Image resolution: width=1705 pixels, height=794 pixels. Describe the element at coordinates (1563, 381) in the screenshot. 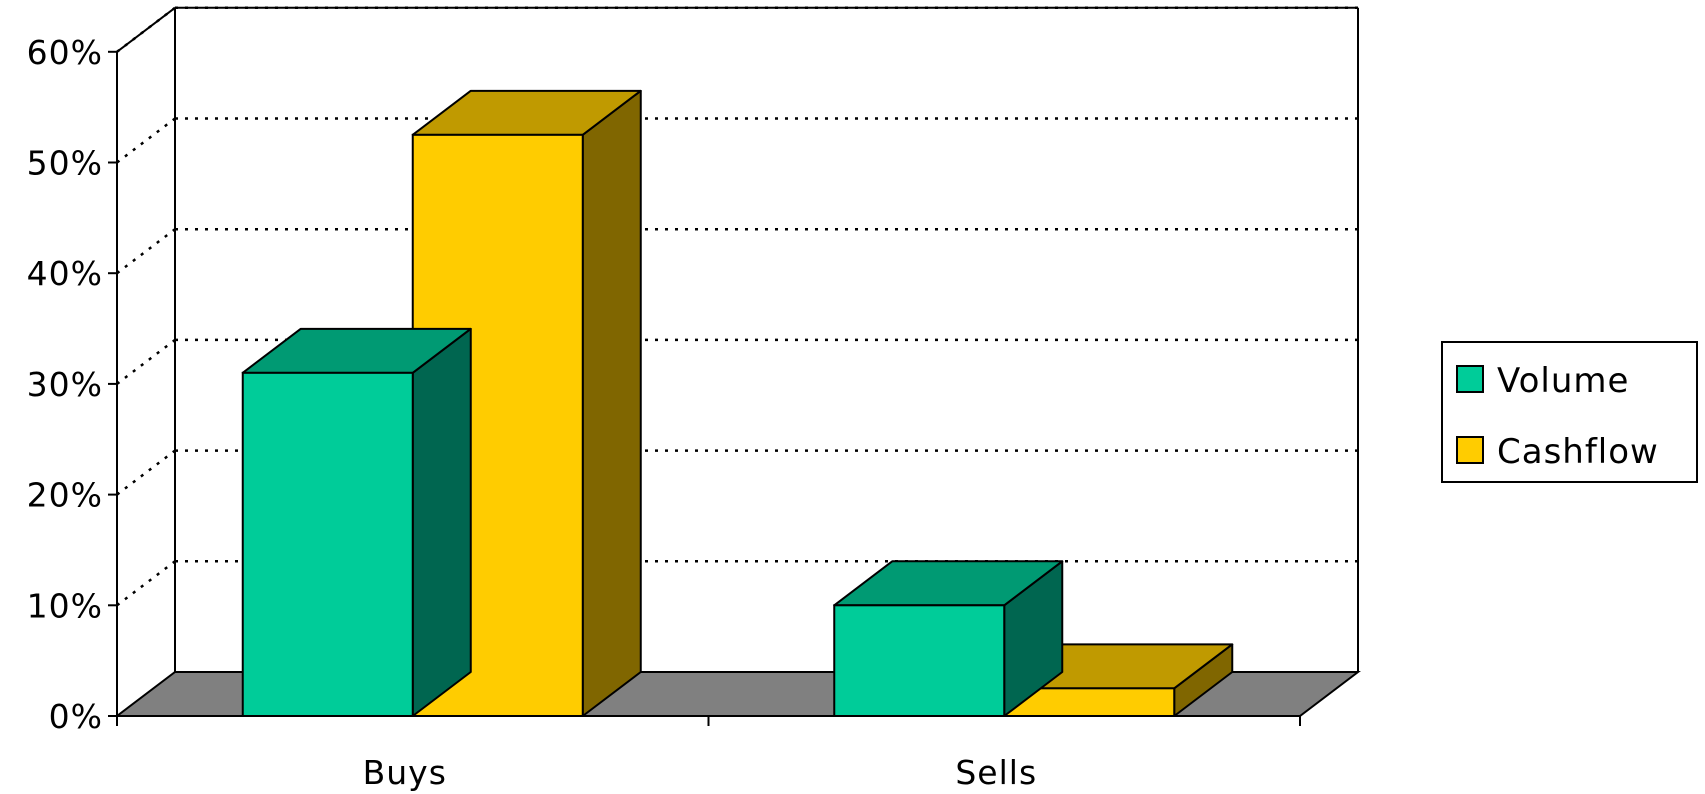

I see `legend-label: Volume` at that location.